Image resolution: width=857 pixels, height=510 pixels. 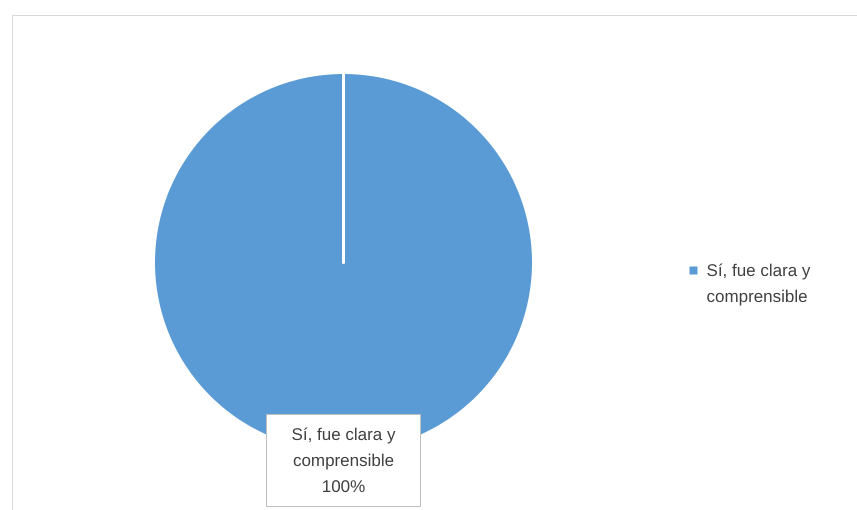 I want to click on legend-label: Sí, fue clara y comprensible, so click(x=758, y=283).